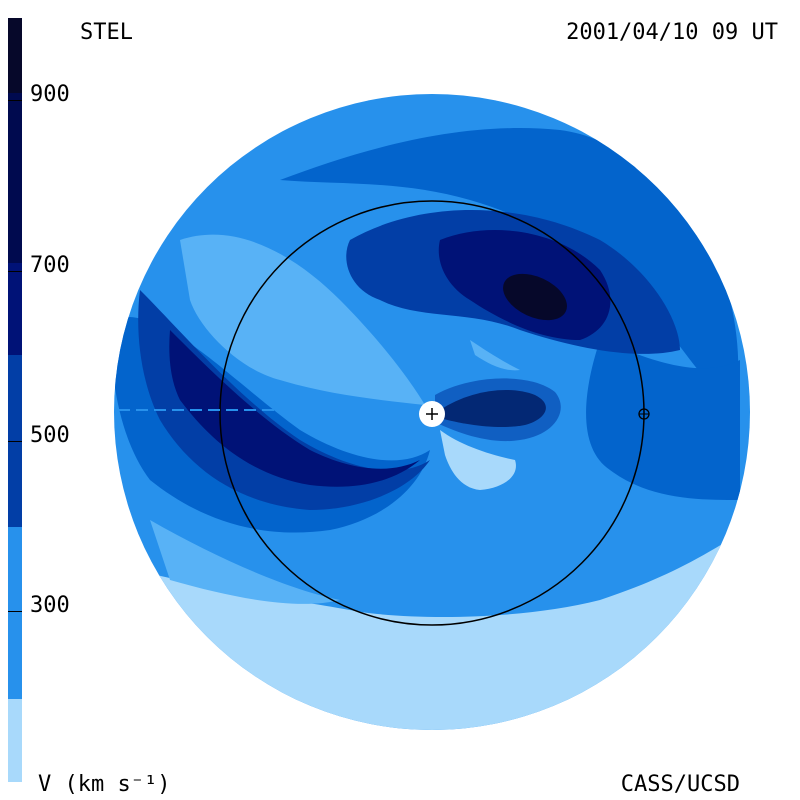 This screenshot has height=800, width=800. Describe the element at coordinates (644, 414) in the screenshot. I see `earth-marker` at that location.